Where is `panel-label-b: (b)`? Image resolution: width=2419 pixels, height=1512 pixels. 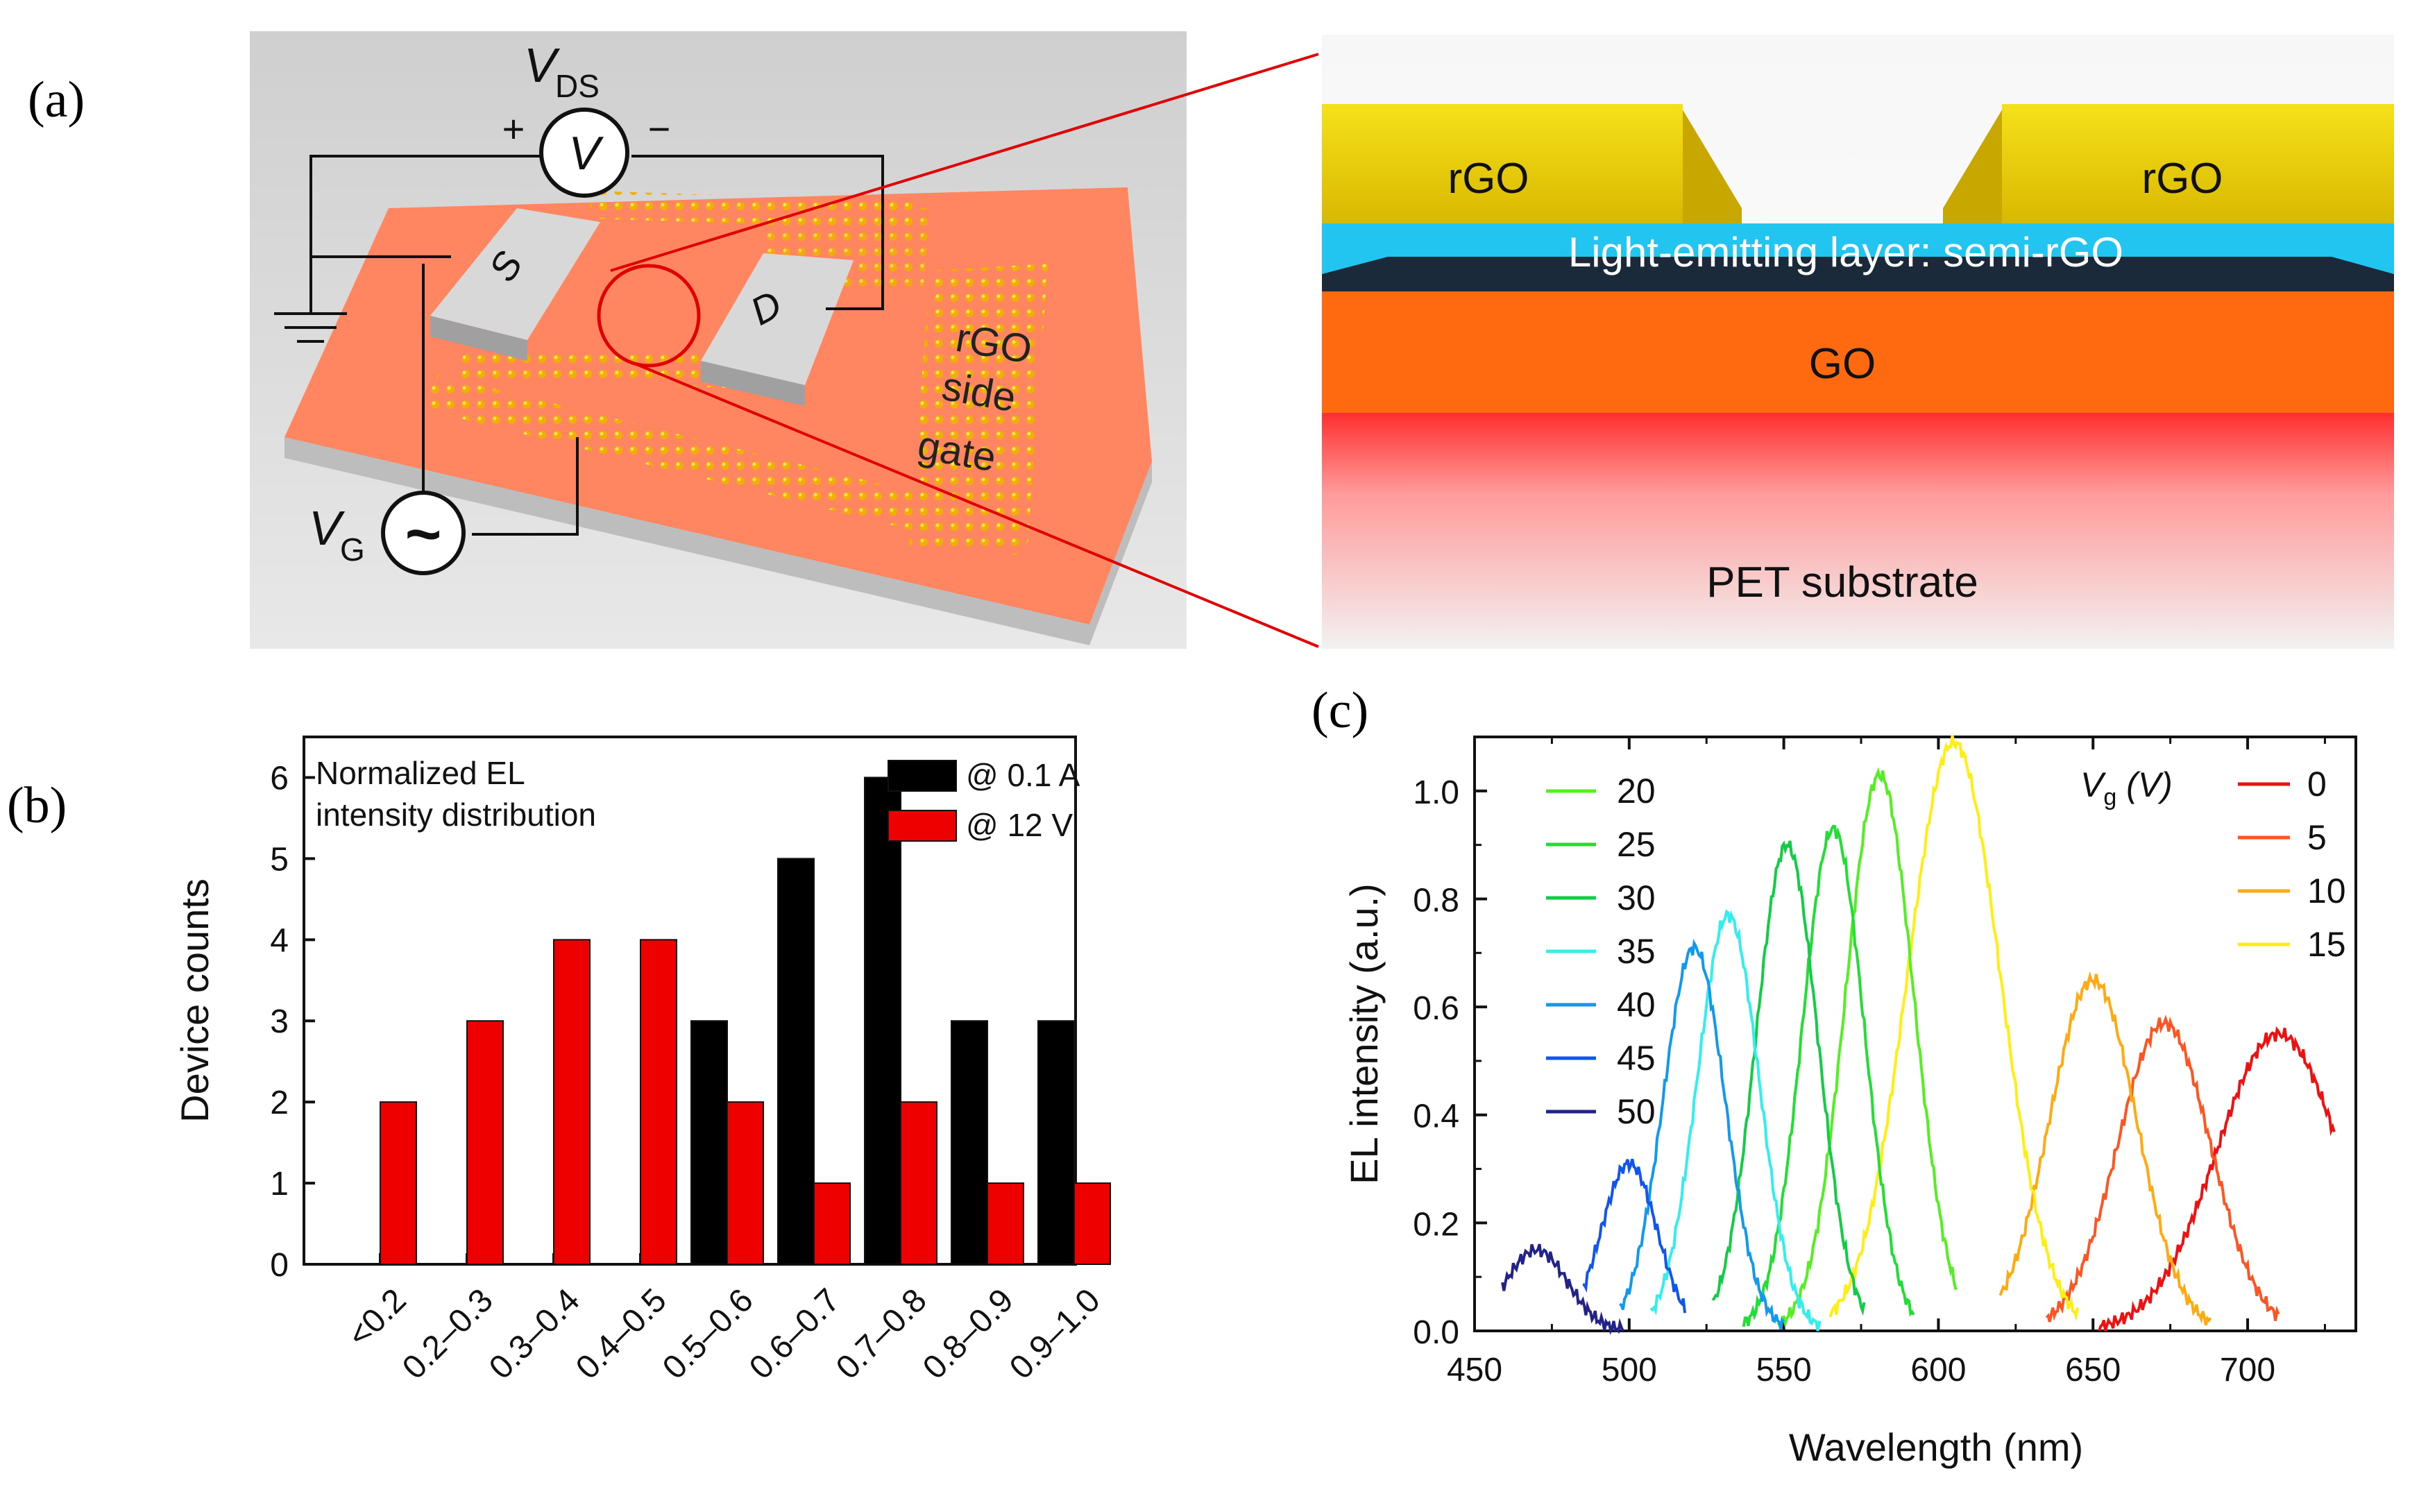
panel-label-b: (b) is located at coordinates (37, 805).